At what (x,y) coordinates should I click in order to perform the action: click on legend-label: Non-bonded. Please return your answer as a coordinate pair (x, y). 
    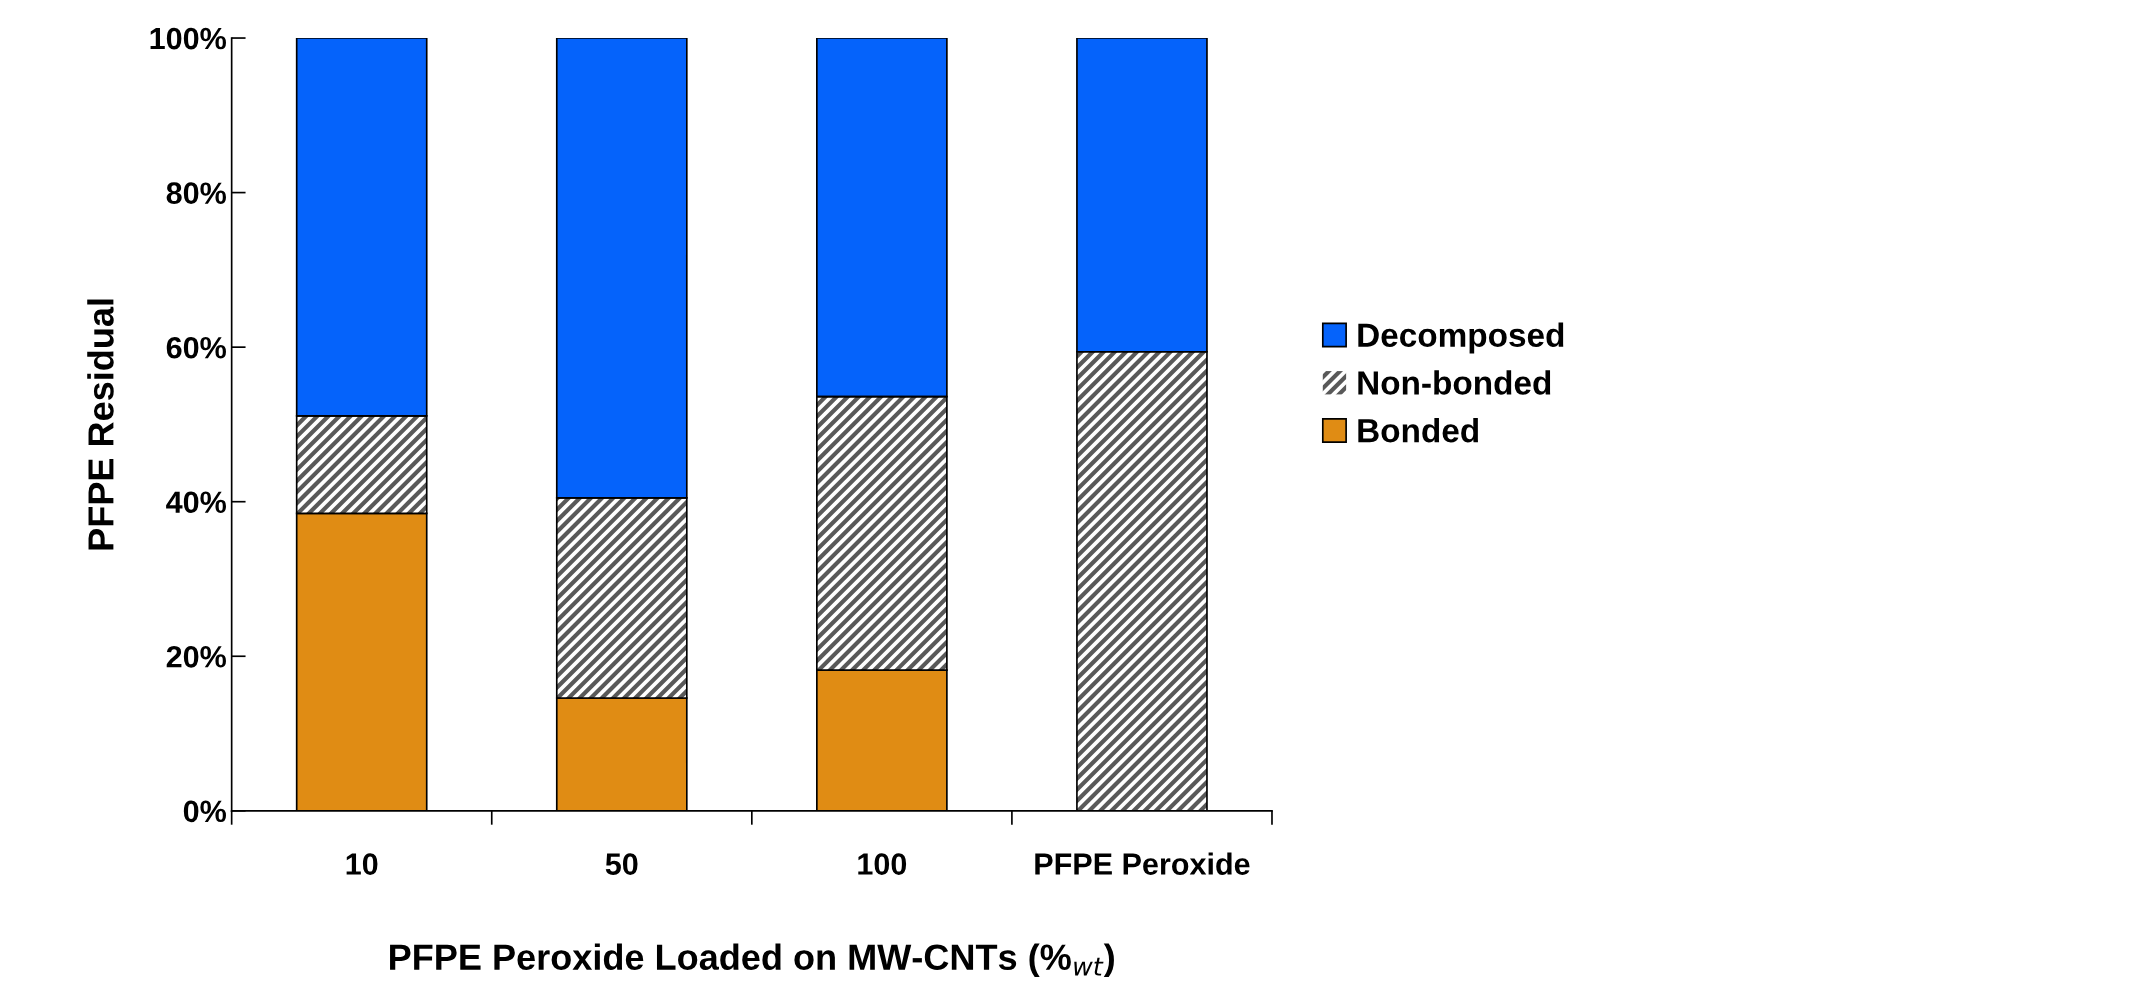
    Looking at the image, I should click on (1454, 382).